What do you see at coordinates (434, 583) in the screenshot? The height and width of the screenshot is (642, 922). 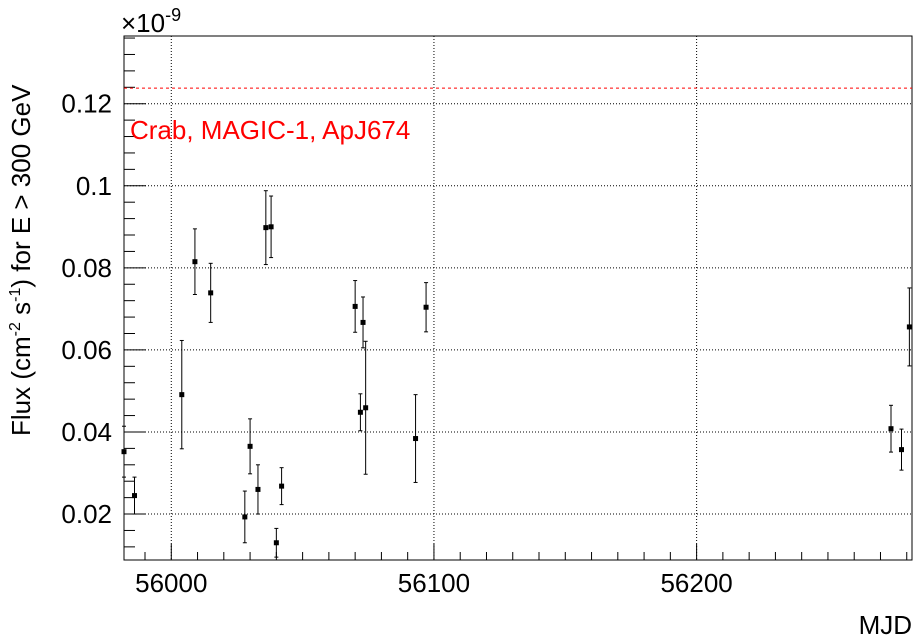 I see `x-tick-label: 56100` at bounding box center [434, 583].